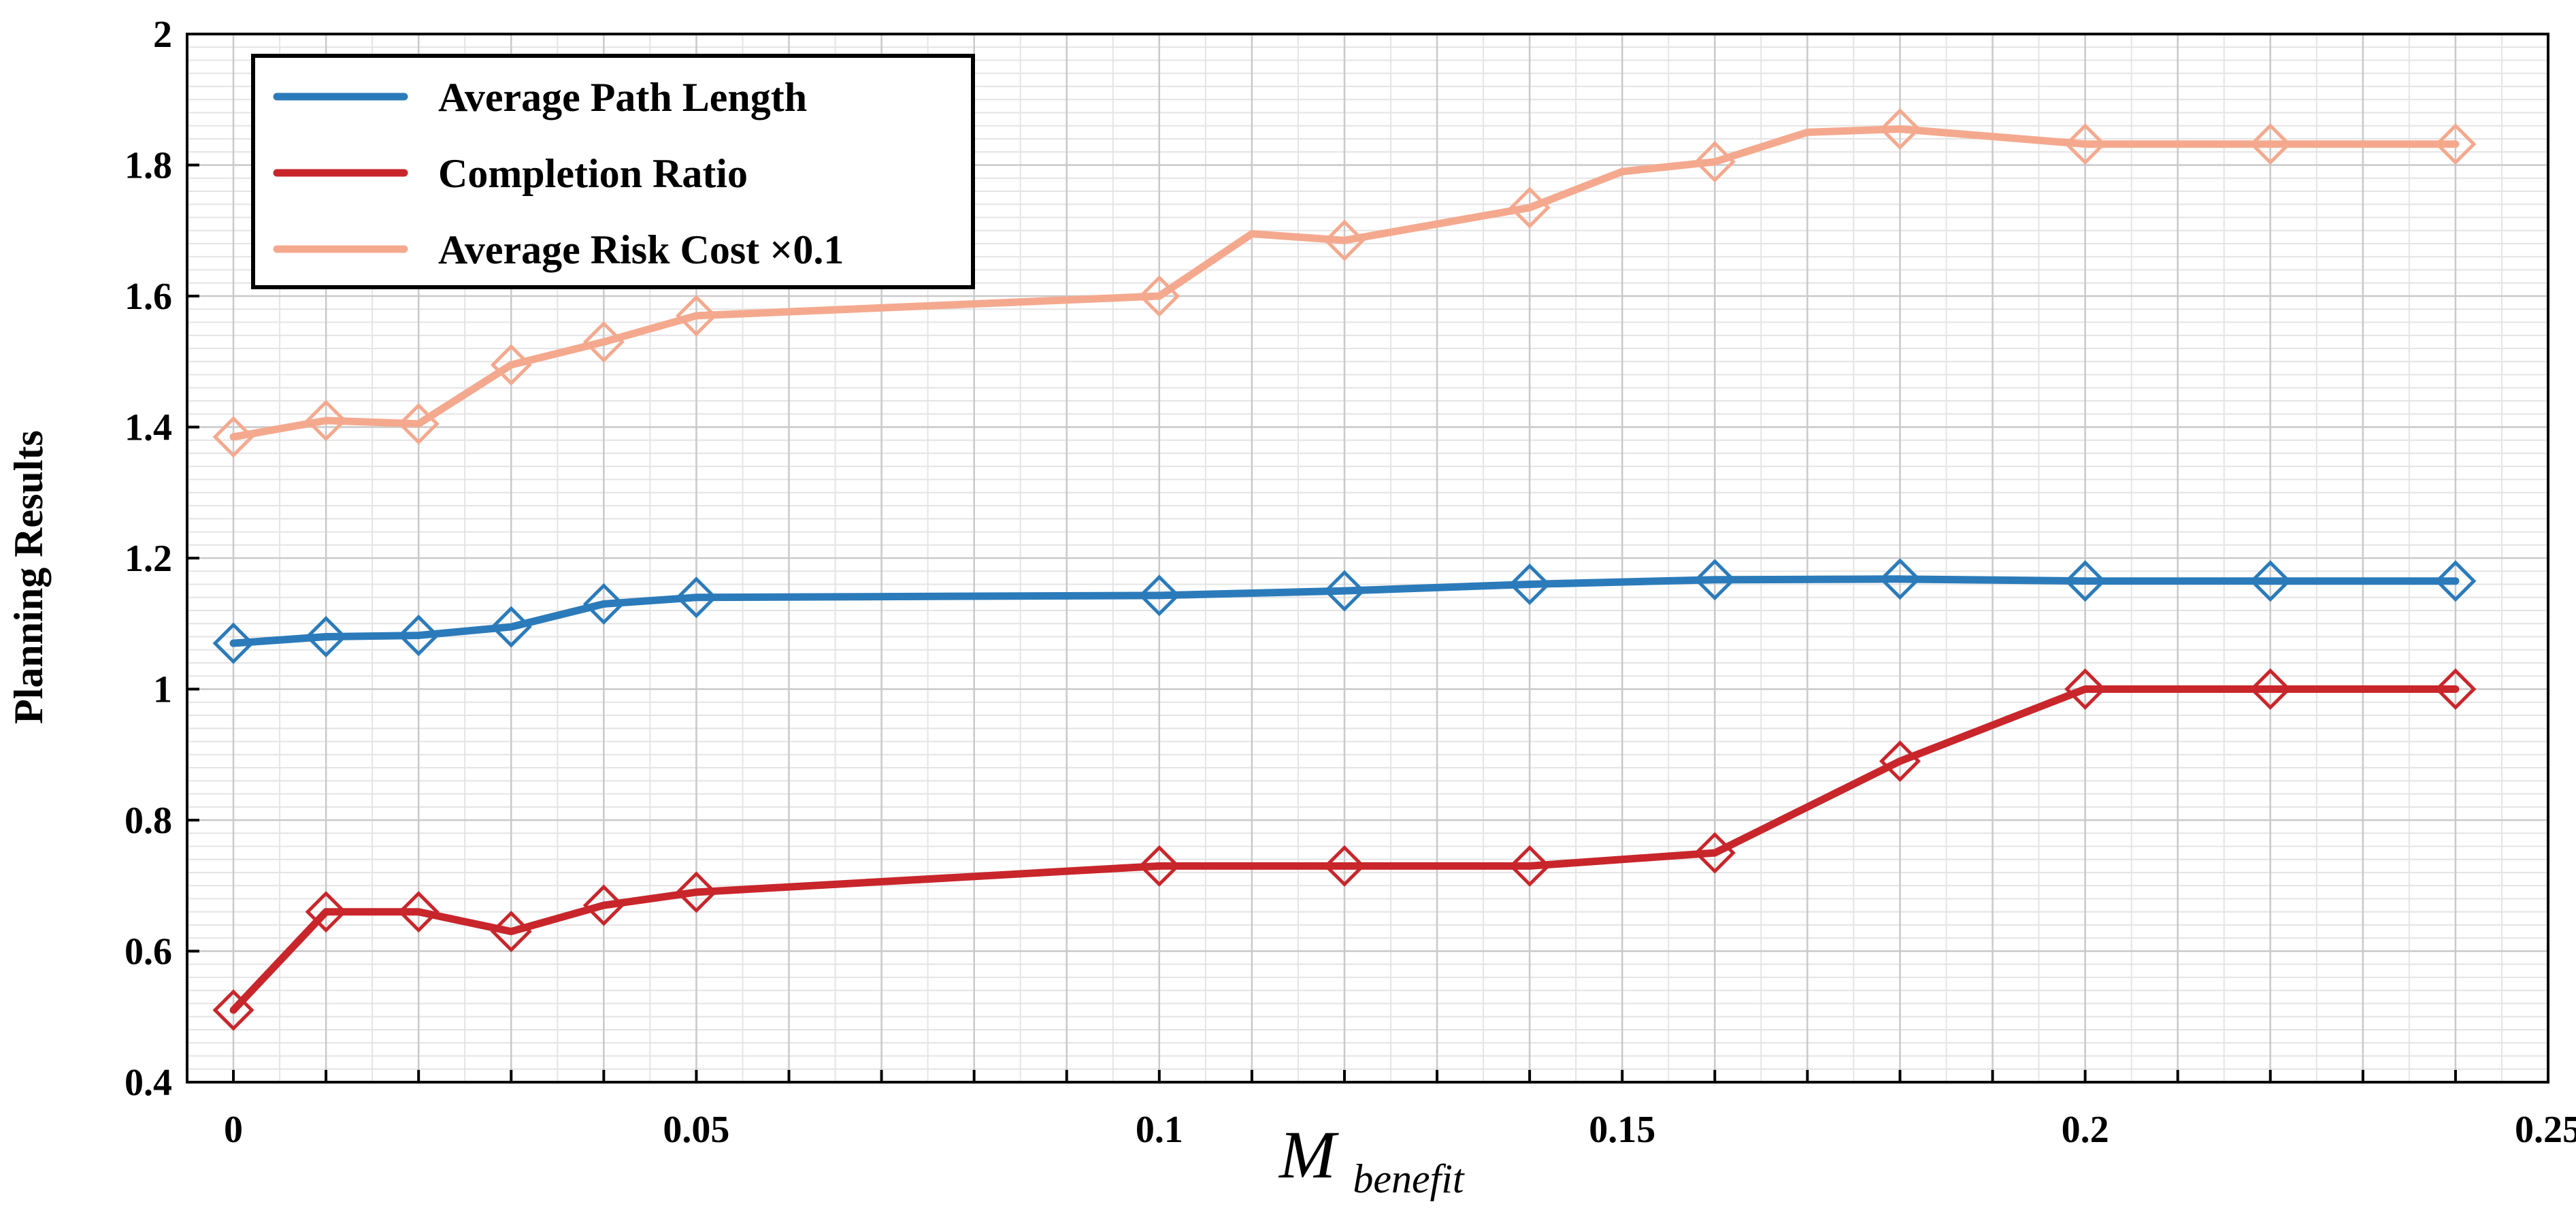 This screenshot has width=2576, height=1221. What do you see at coordinates (28, 577) in the screenshot?
I see `y-axis-label: Planning Results` at bounding box center [28, 577].